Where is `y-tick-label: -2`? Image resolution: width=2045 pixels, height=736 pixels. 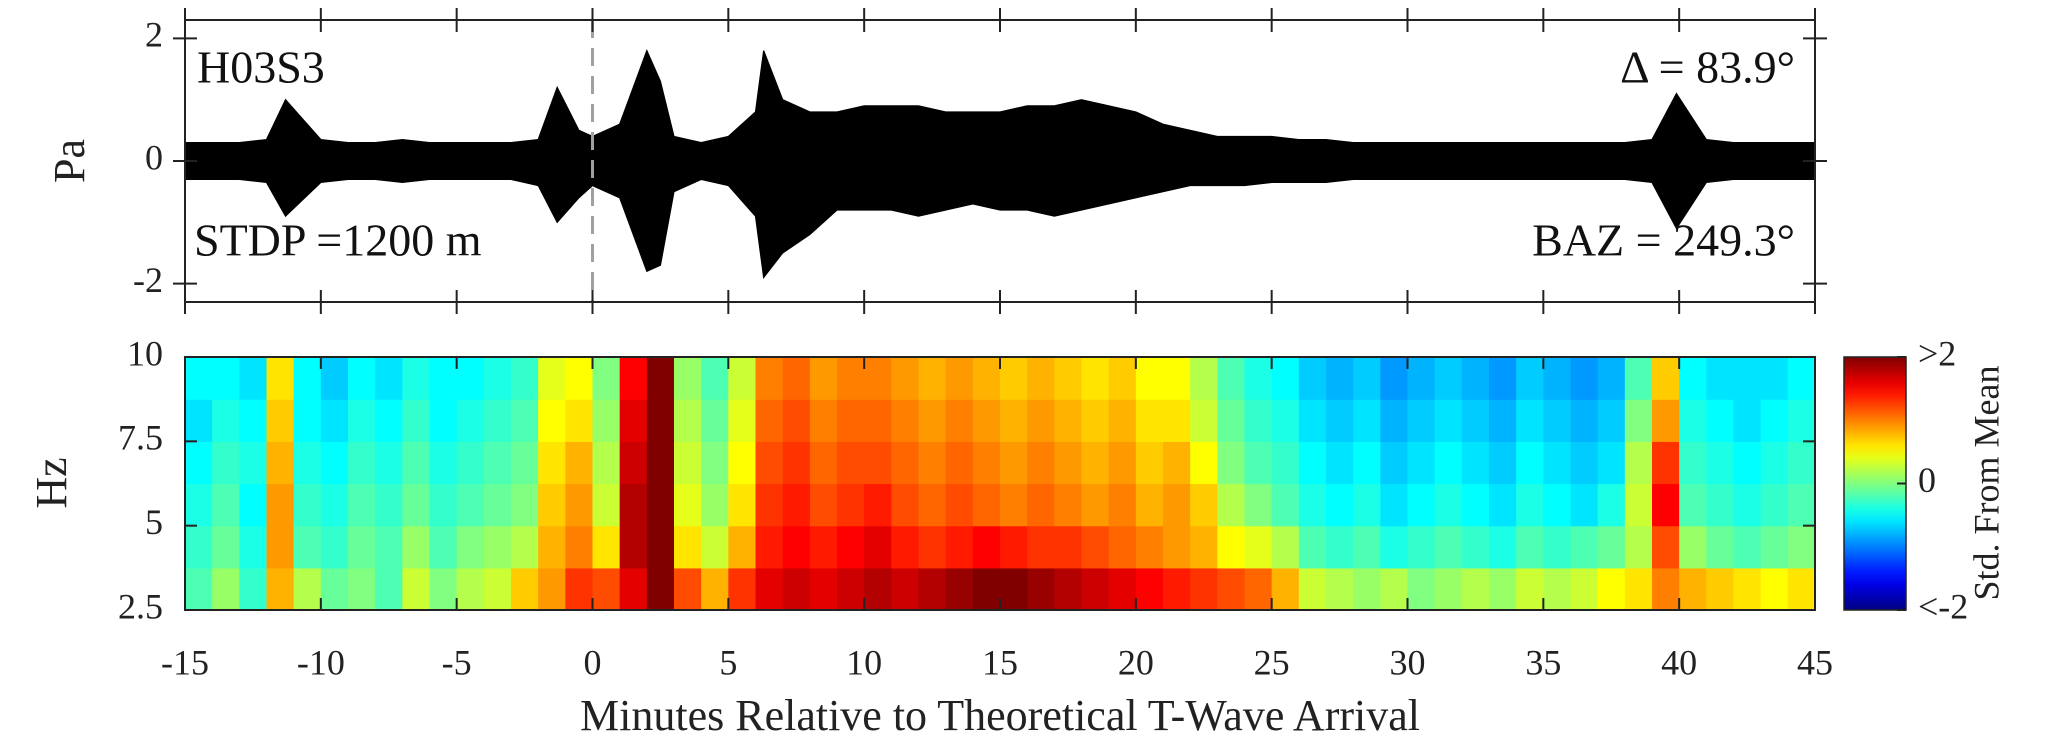 y-tick-label: -2 is located at coordinates (148, 280).